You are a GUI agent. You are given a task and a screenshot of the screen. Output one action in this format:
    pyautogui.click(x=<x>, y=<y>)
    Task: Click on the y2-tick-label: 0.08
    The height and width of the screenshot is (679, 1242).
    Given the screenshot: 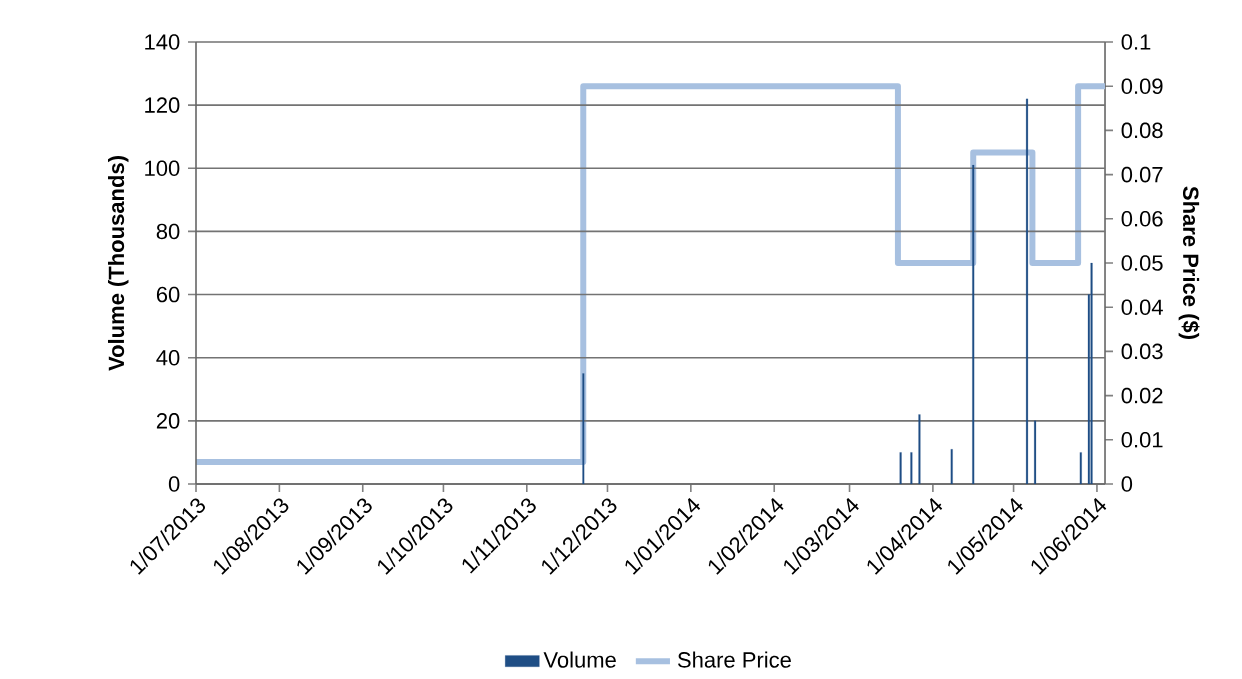 What is the action you would take?
    pyautogui.click(x=1142, y=130)
    